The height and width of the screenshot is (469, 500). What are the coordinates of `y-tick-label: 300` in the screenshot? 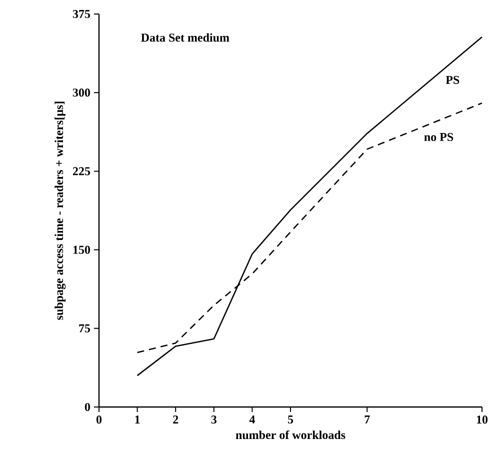 It's located at (81, 92).